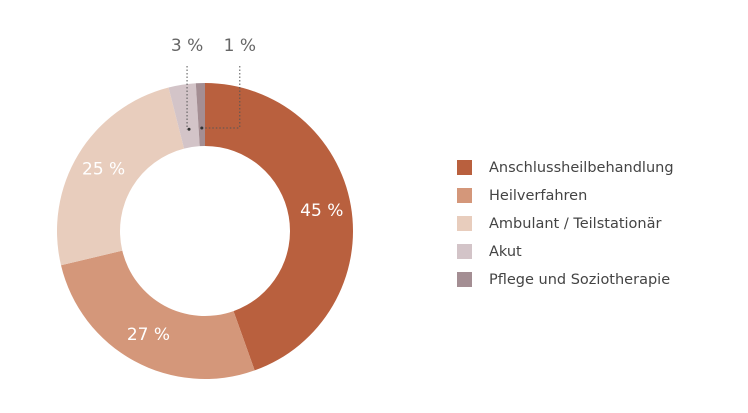  What do you see at coordinates (581, 168) in the screenshot?
I see `legend-label: Anschlussheilbehandlung` at bounding box center [581, 168].